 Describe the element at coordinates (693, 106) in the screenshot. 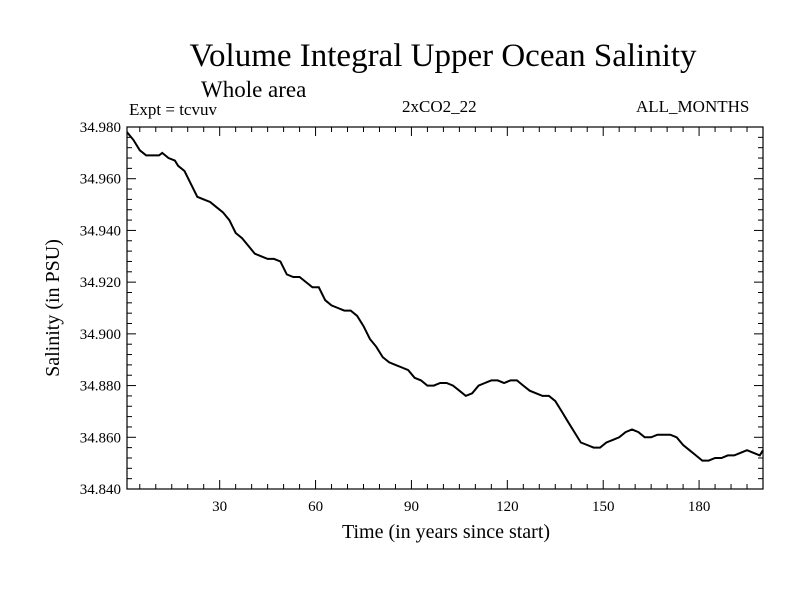

I see `months-label: ALL_MONTHS` at that location.